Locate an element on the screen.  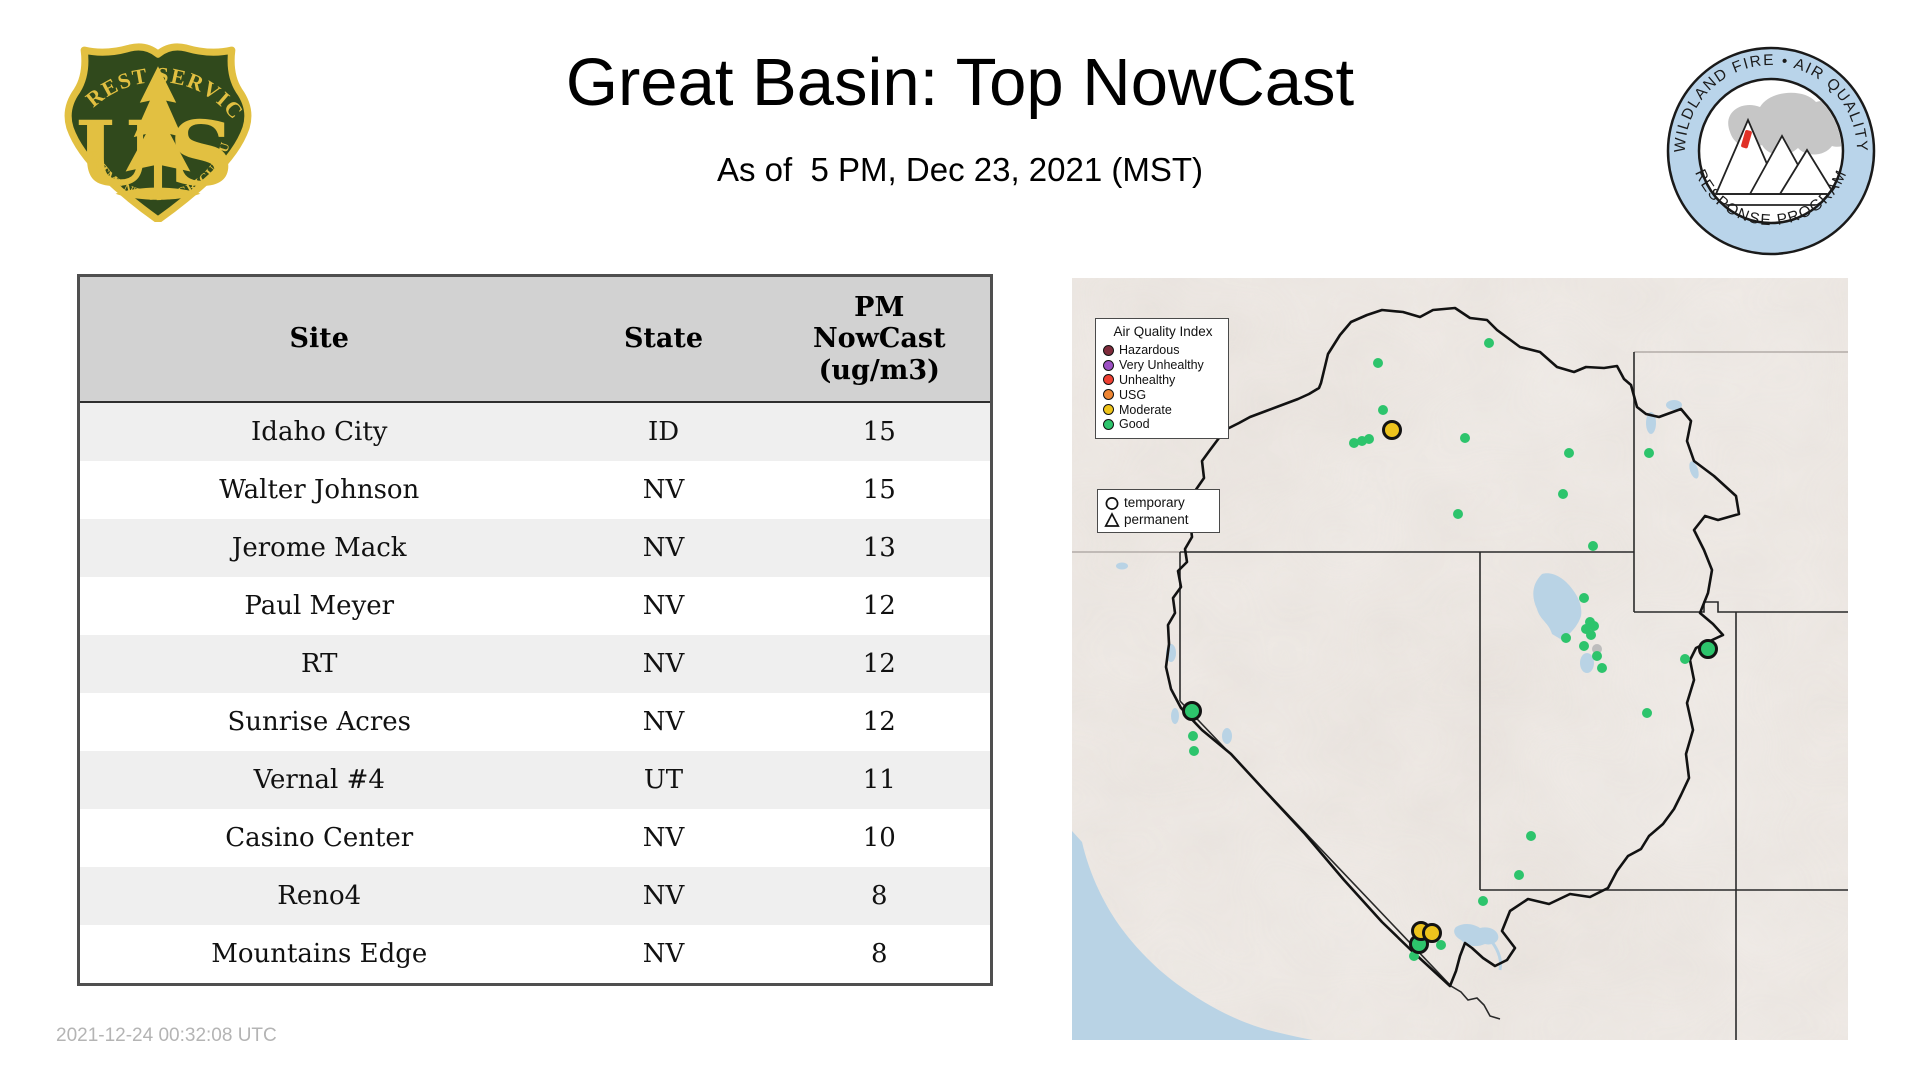
lake-tahoe is located at coordinates (1175, 716).